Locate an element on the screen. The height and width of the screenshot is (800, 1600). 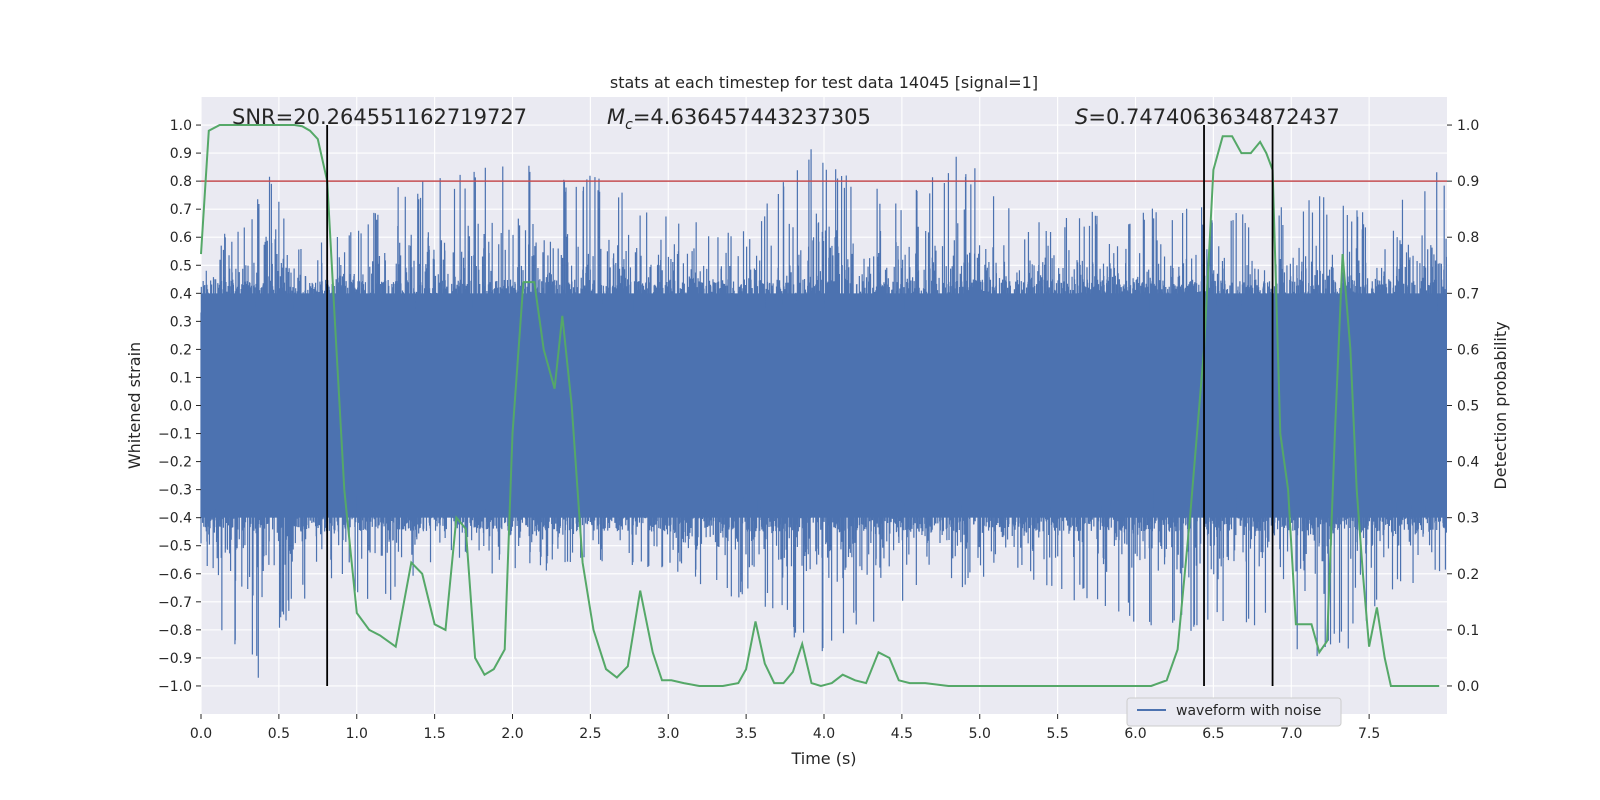
y-left-tick-label: −0.2 is located at coordinates (175, 463).